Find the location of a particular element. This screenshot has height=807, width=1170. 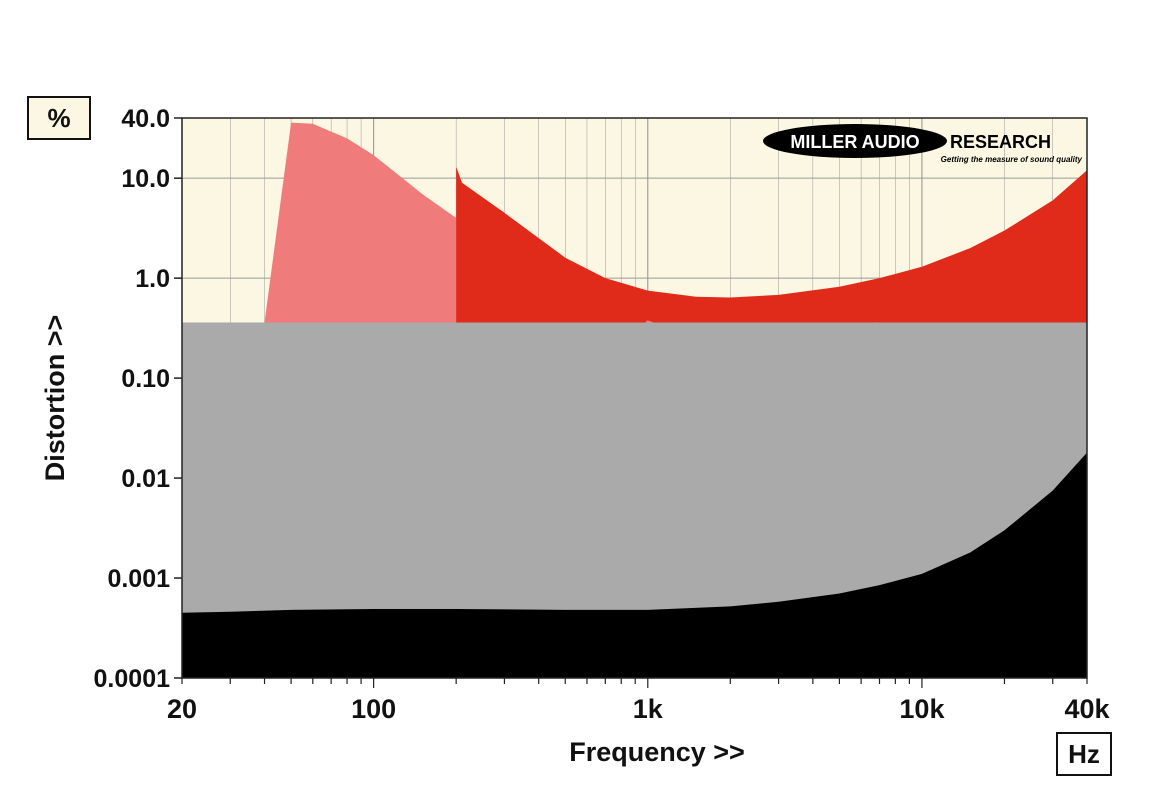

logo-text-right: RESEARCH is located at coordinates (1000, 142).